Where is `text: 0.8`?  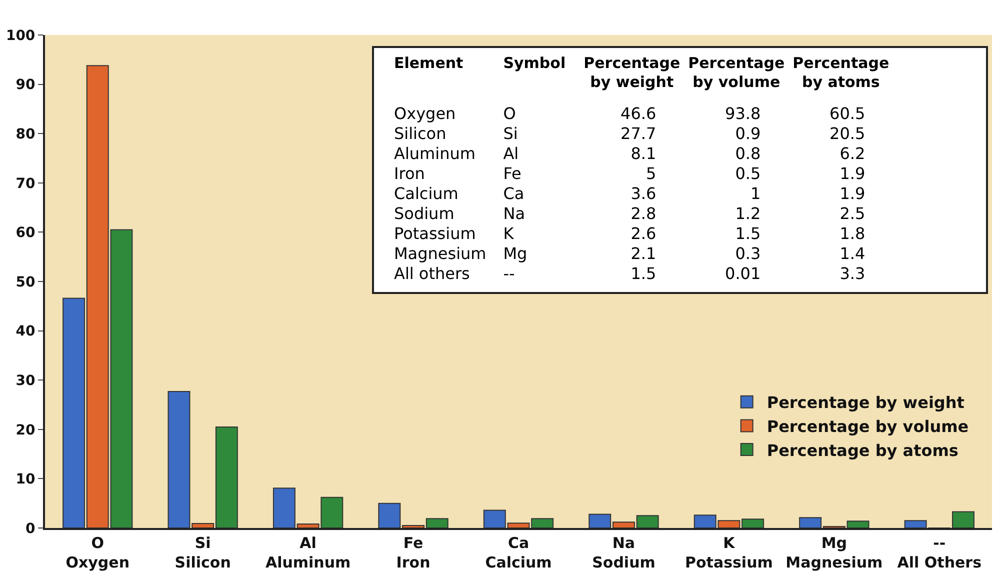 text: 0.8 is located at coordinates (748, 153).